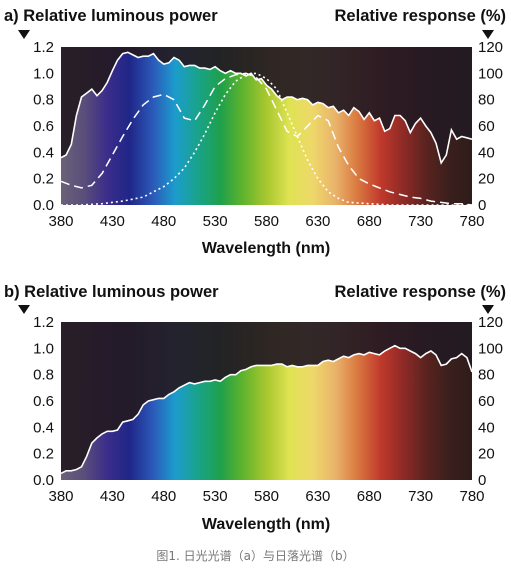 This screenshot has width=511, height=576. I want to click on panel-a-x-ticks: 380 430 480 530 580 630 680 730 780, so click(266, 221).